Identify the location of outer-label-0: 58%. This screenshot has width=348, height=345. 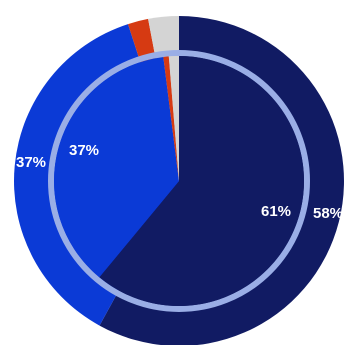
(328, 213).